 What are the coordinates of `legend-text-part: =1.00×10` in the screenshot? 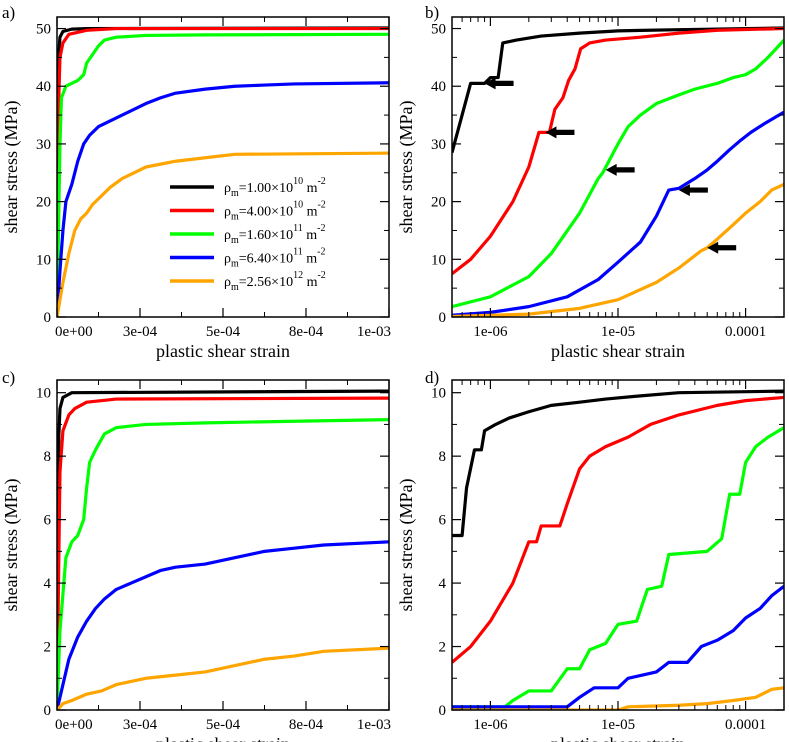 It's located at (266, 188).